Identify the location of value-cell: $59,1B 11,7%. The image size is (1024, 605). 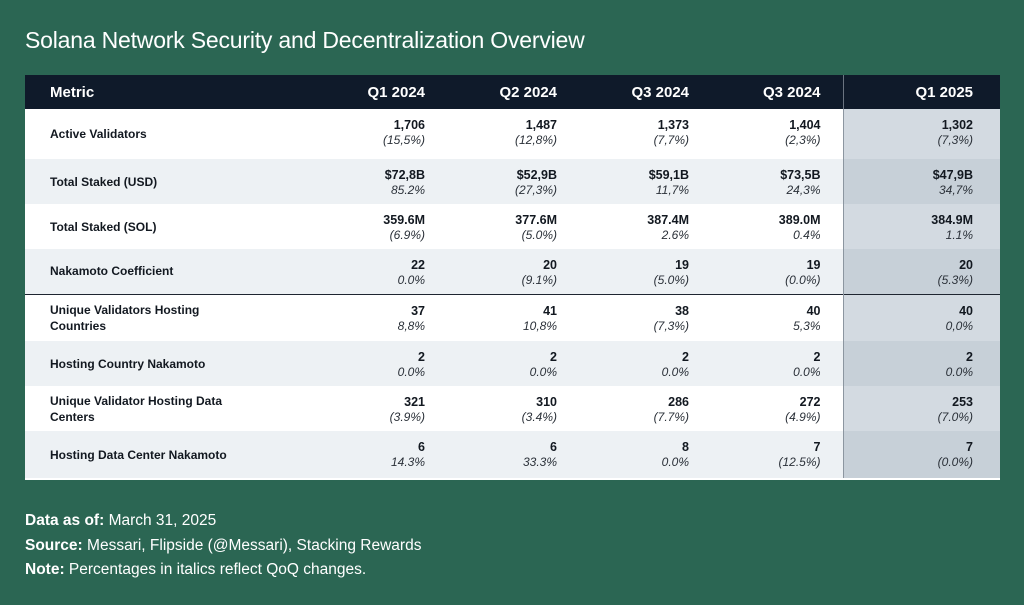
(645, 181).